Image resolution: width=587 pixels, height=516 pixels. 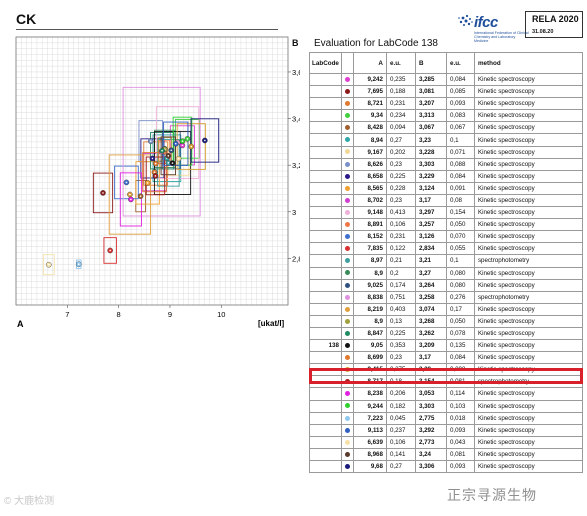 I want to click on b-value-cell: 3,303, so click(x=430, y=406).